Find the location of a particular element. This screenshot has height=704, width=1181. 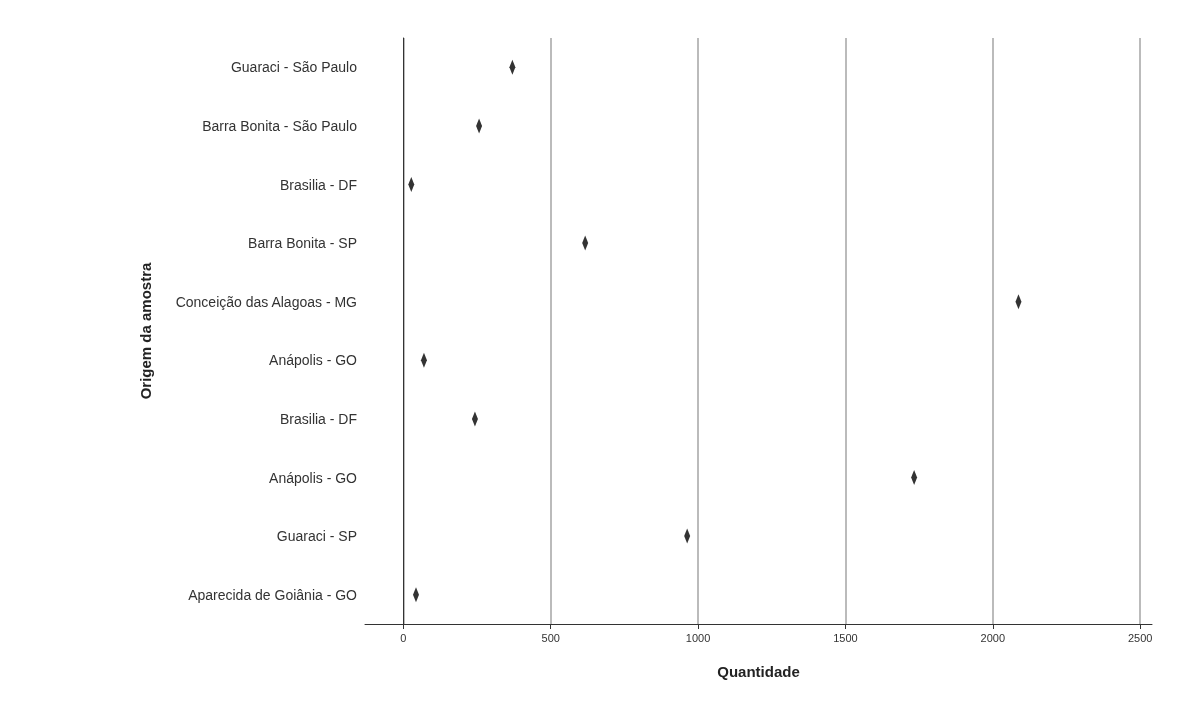

x-tick-label: 2500 is located at coordinates (1140, 637).